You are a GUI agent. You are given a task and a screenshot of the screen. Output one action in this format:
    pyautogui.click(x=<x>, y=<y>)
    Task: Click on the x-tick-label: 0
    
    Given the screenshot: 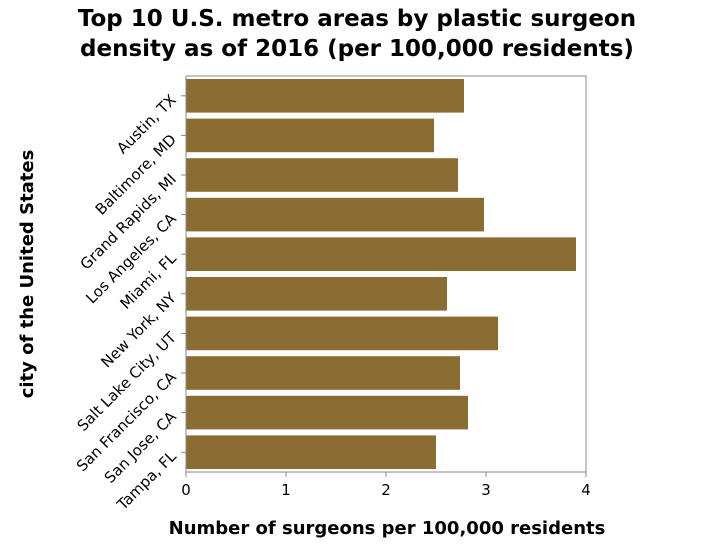 What is the action you would take?
    pyautogui.click(x=186, y=490)
    